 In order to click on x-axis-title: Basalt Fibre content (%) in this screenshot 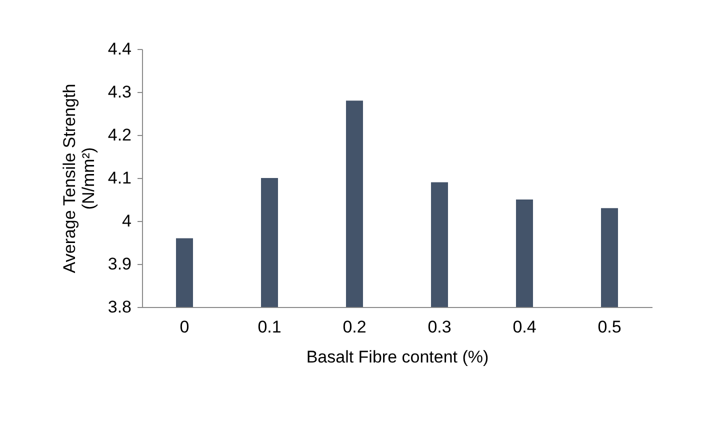, I will do `click(397, 357)`.